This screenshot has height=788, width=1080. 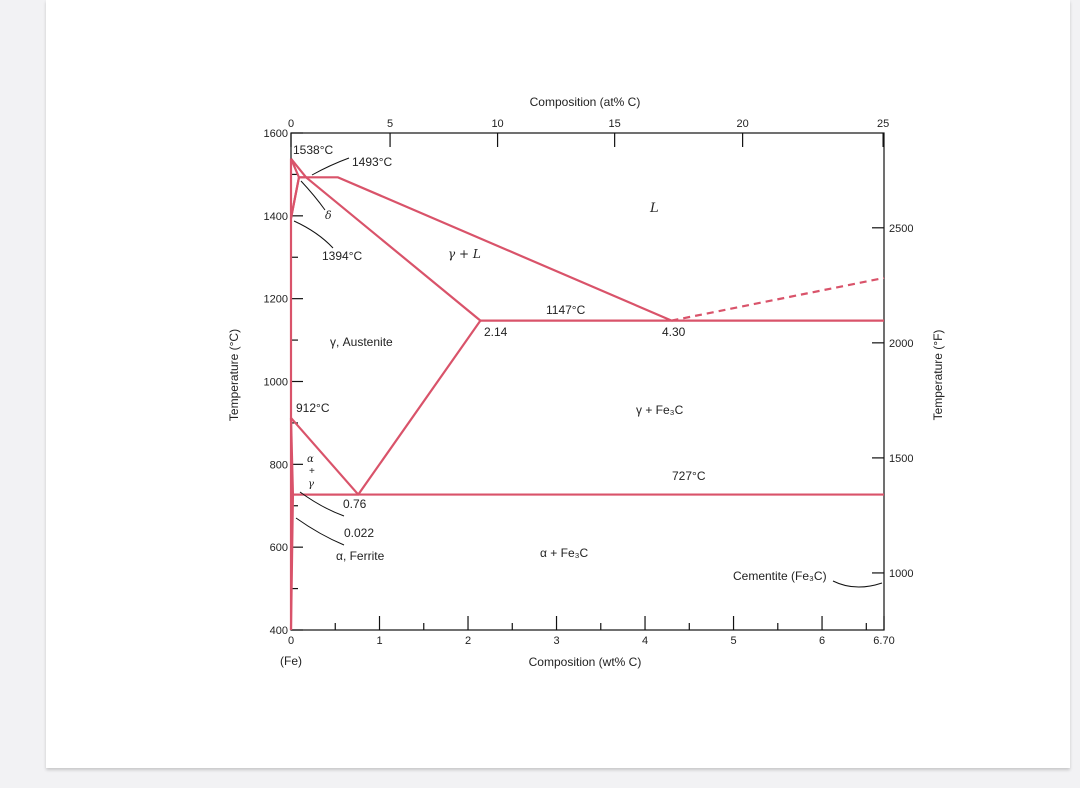 What do you see at coordinates (883, 641) in the screenshot?
I see `bottom-tick-label: 6.70` at bounding box center [883, 641].